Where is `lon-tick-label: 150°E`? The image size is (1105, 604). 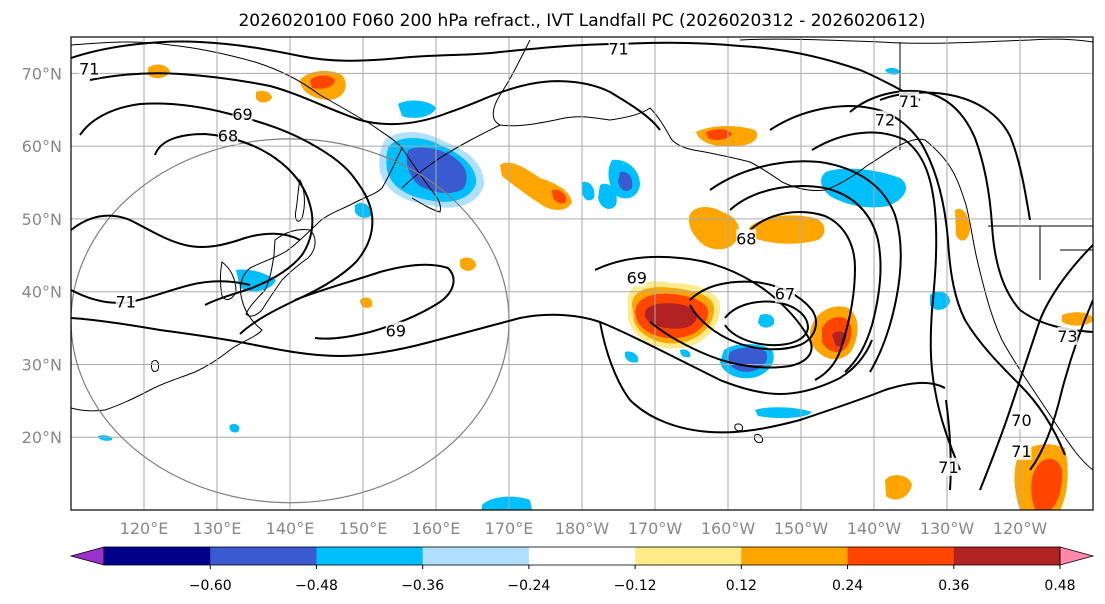
lon-tick-label: 150°E is located at coordinates (363, 528).